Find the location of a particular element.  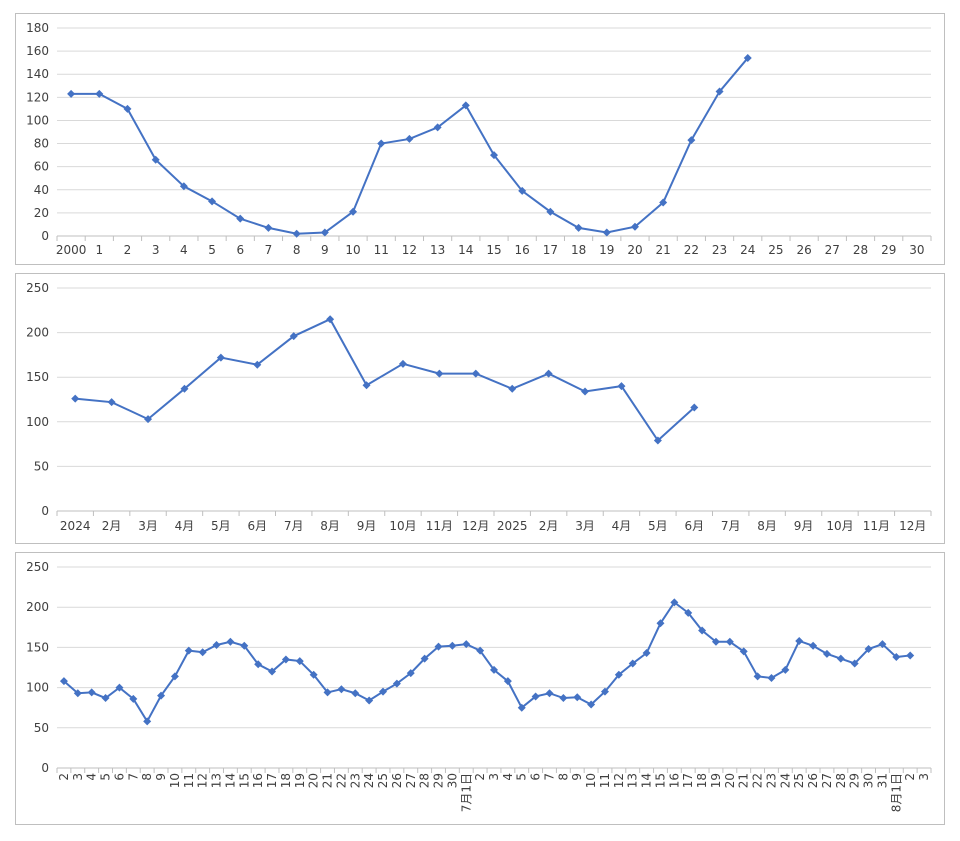

x-tick-label: 9月 is located at coordinates (367, 526).